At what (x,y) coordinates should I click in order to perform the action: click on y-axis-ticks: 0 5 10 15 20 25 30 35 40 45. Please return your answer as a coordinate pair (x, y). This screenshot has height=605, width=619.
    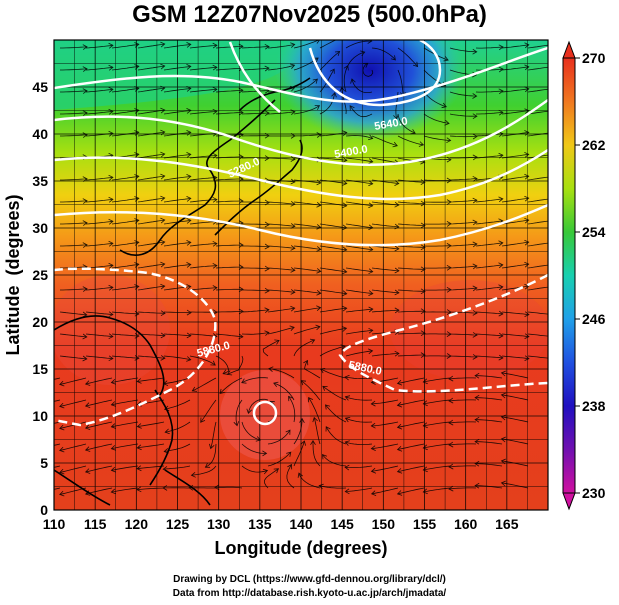
    Looking at the image, I should click on (40, 298).